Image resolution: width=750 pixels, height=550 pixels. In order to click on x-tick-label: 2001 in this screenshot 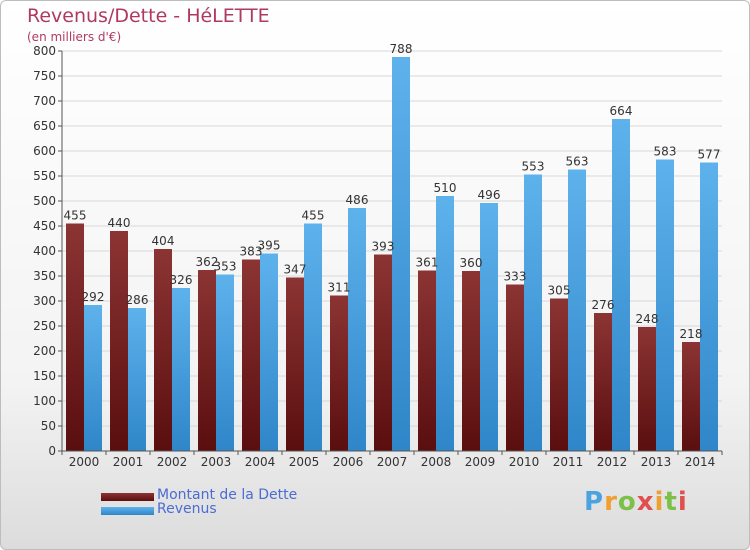, I will do `click(128, 462)`.